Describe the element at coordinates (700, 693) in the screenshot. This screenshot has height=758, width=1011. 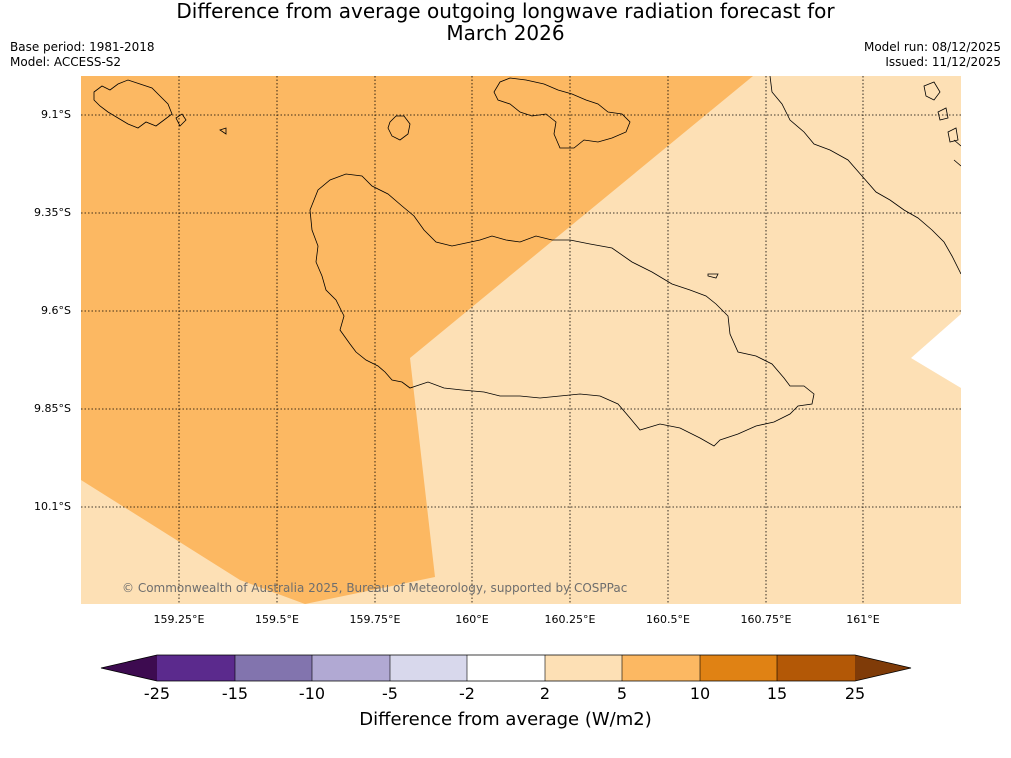
I see `colorbar-tick-label: 10` at that location.